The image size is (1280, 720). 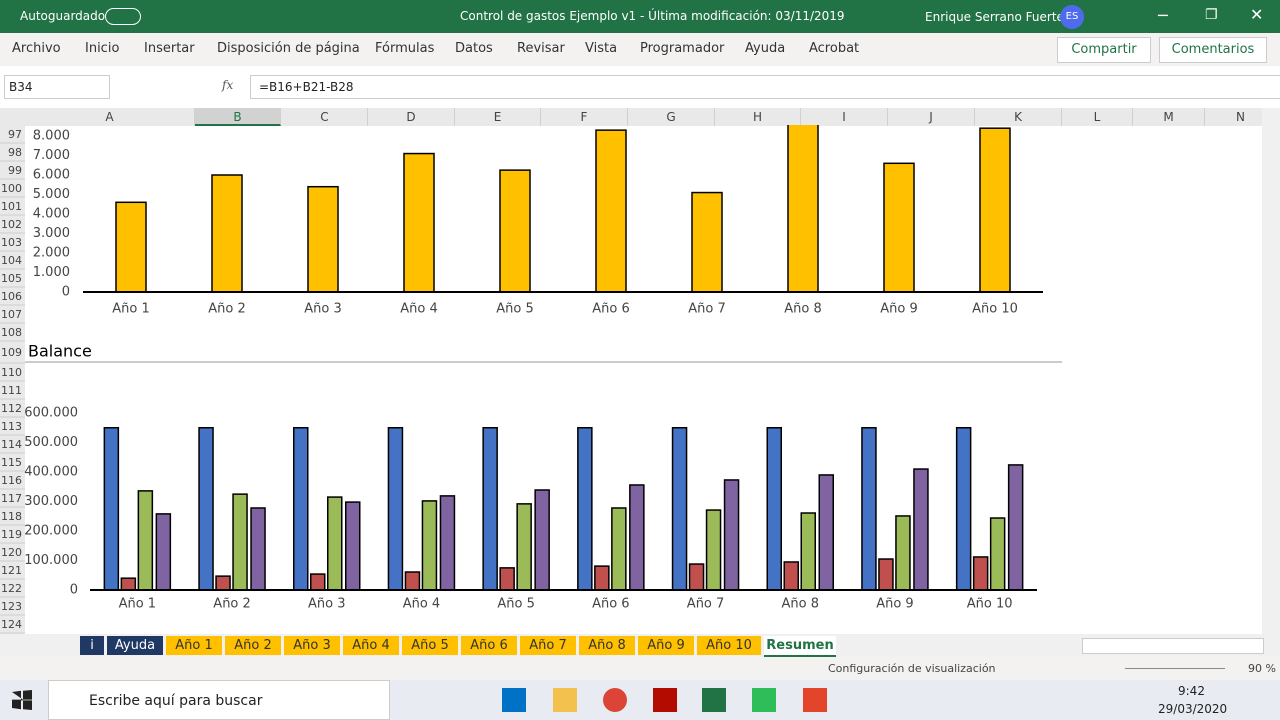 What do you see at coordinates (102, 48) in the screenshot?
I see `ribbon-tab: Inicio` at bounding box center [102, 48].